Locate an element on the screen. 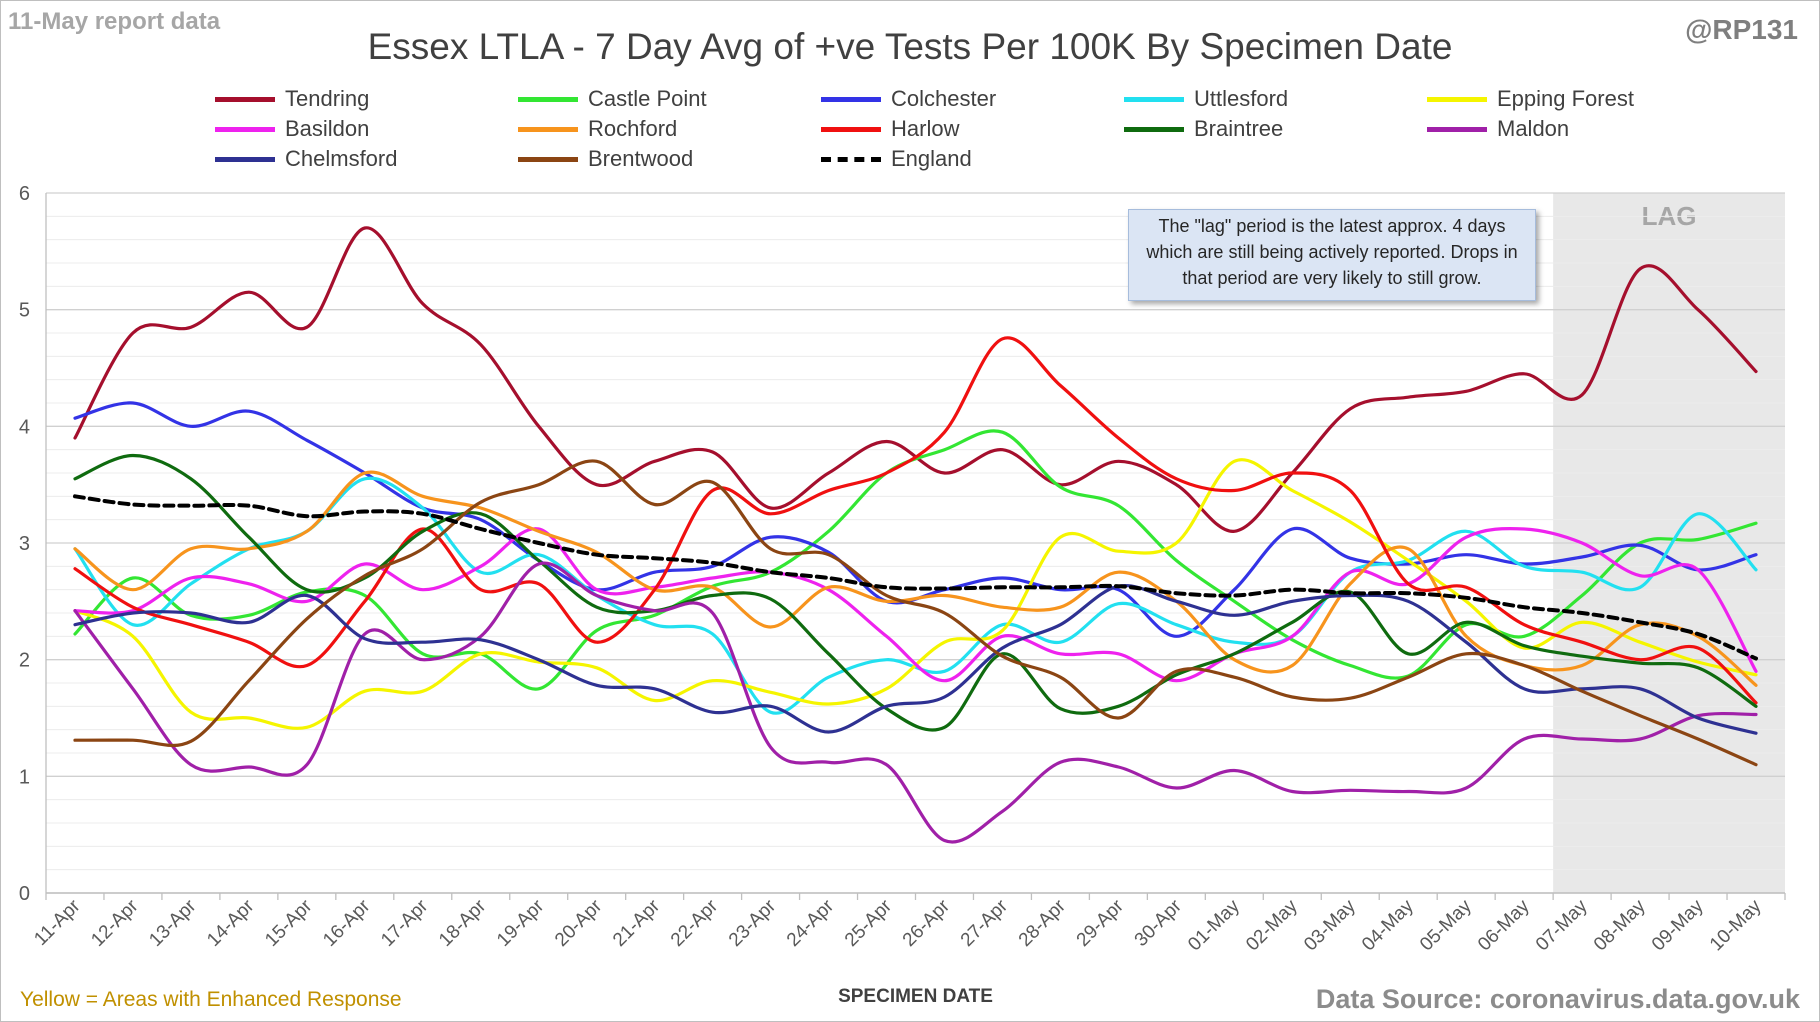 The height and width of the screenshot is (1022, 1820). legend-item-braintree: Braintree is located at coordinates (1203, 129).